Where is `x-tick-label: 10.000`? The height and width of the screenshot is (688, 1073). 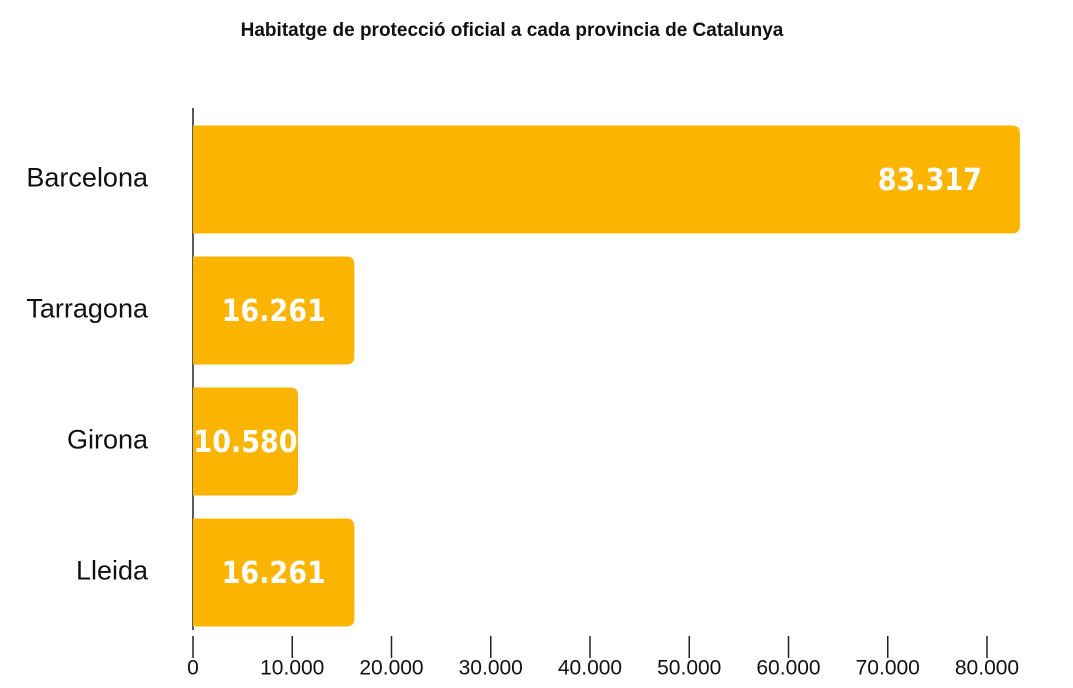 x-tick-label: 10.000 is located at coordinates (292, 668).